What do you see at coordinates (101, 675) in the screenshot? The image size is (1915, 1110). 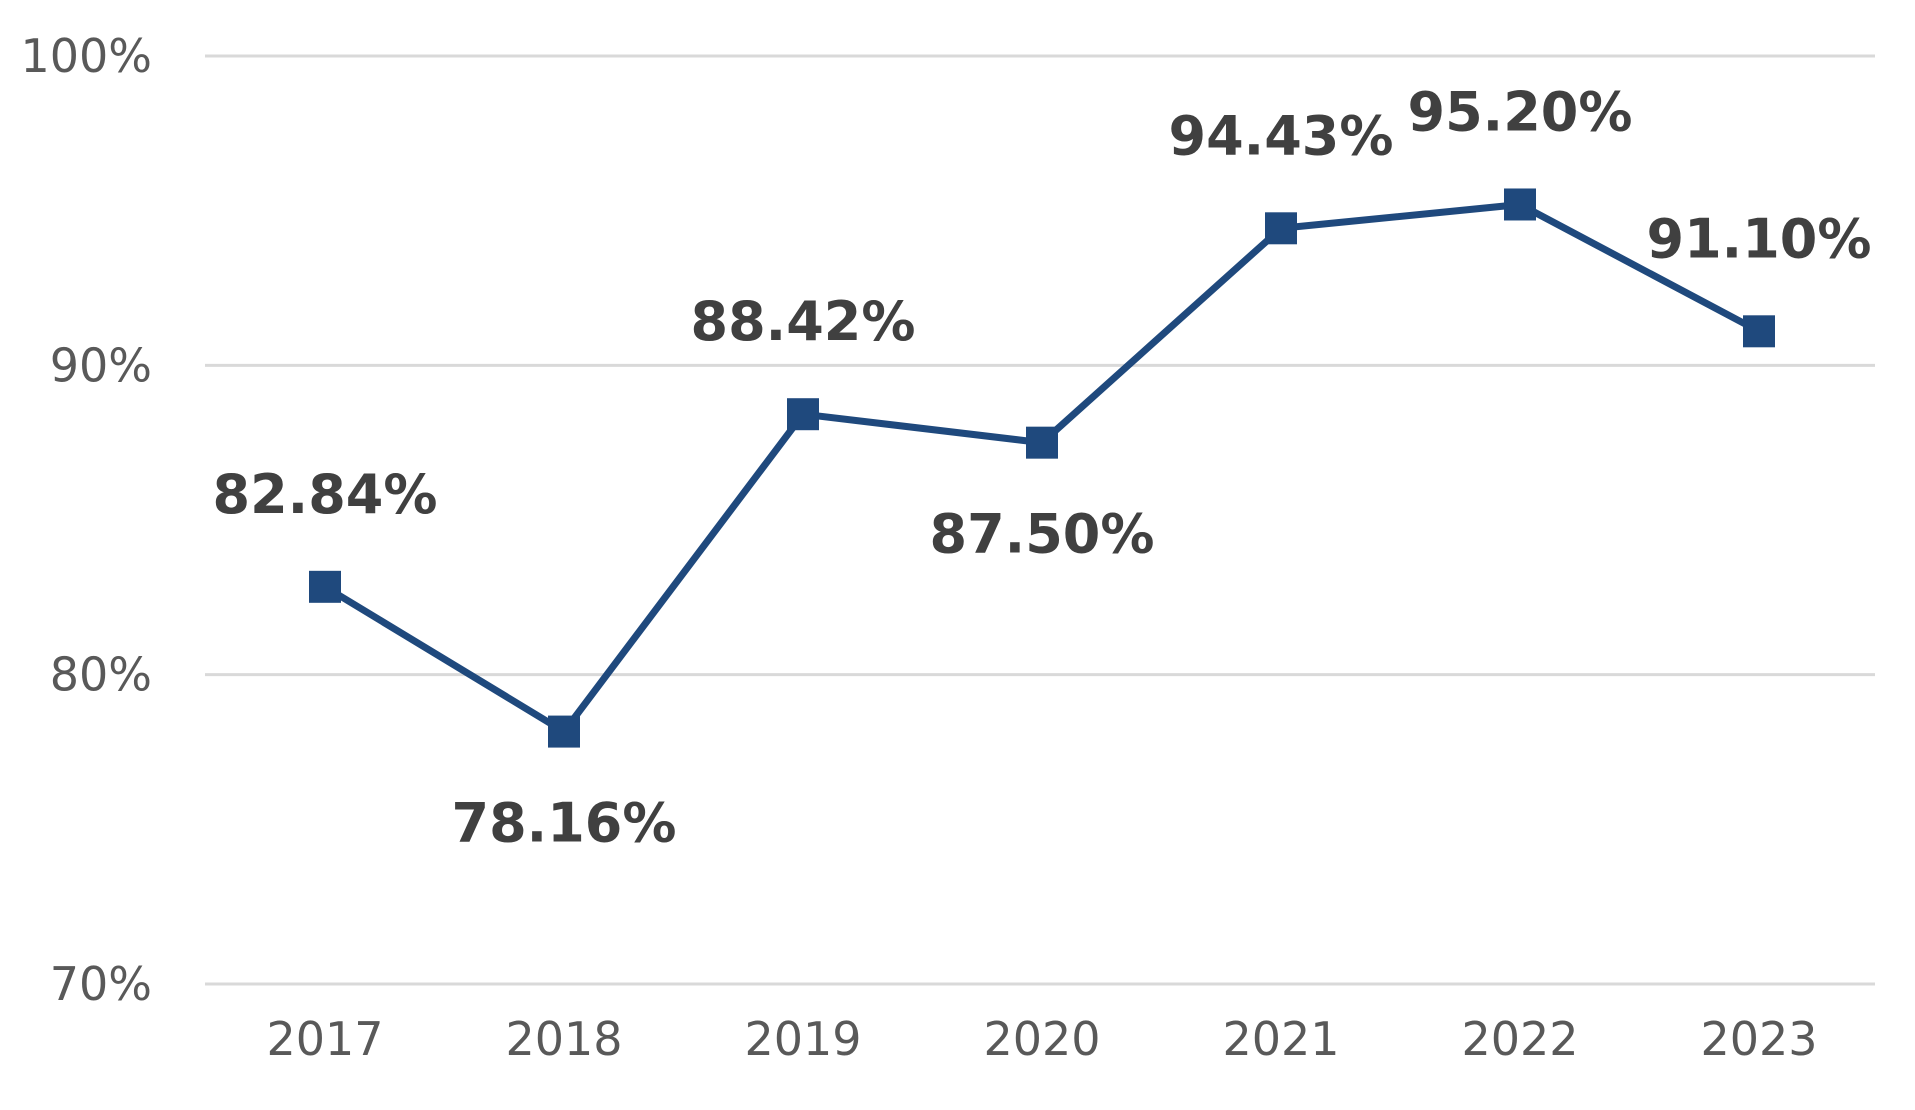 I see `y-tick-label: 80%` at bounding box center [101, 675].